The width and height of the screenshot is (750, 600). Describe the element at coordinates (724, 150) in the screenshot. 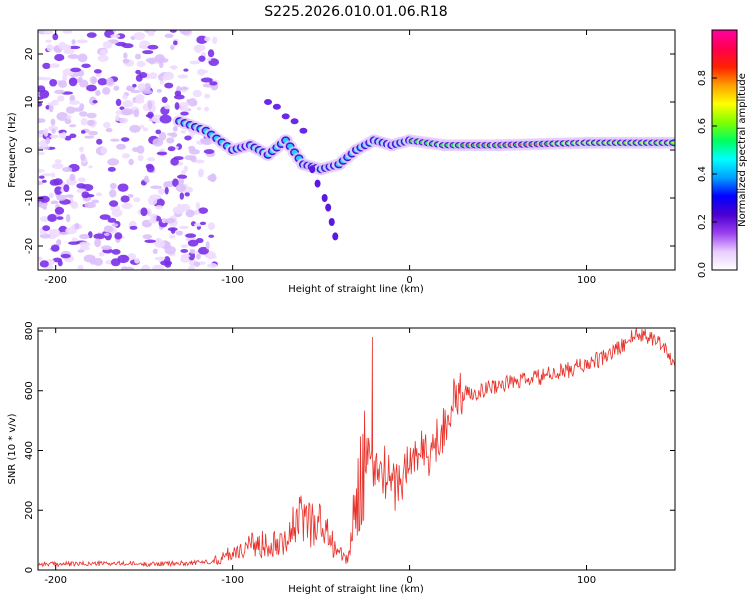

I see `colorbar-gradient` at that location.